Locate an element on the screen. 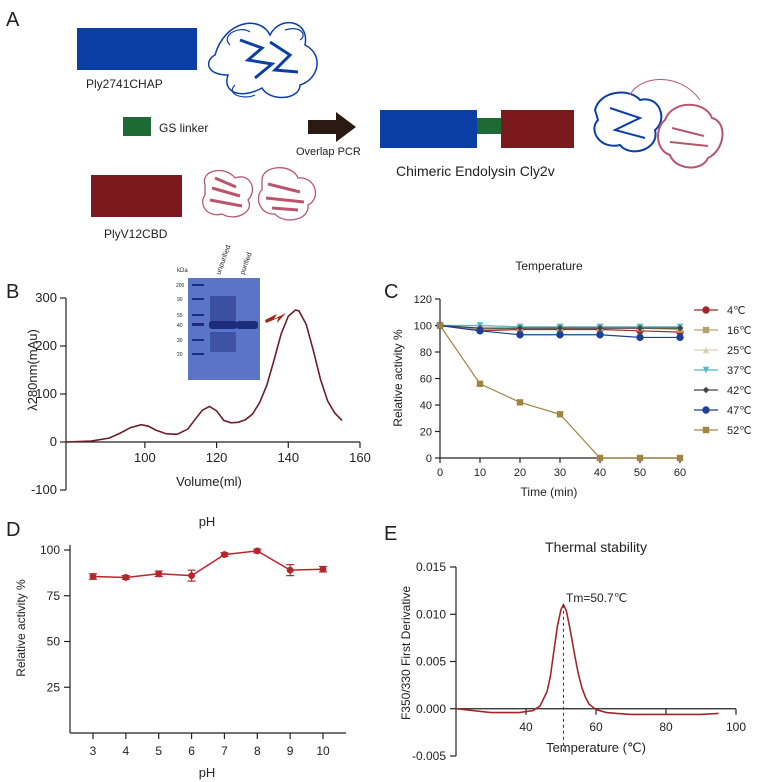  gel-marker-20: 20 is located at coordinates (180, 355).